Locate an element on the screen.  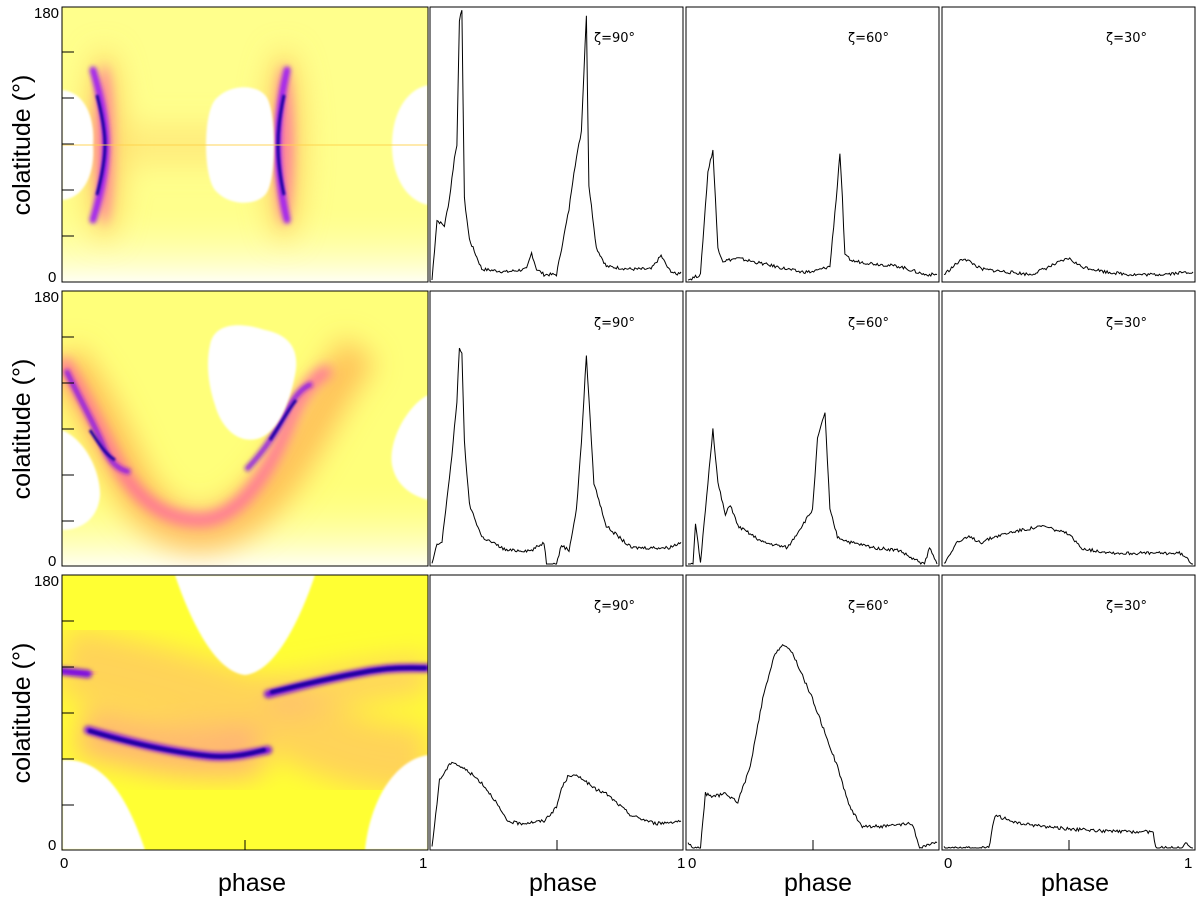
panel-r2-c3 is located at coordinates (1068, 712).